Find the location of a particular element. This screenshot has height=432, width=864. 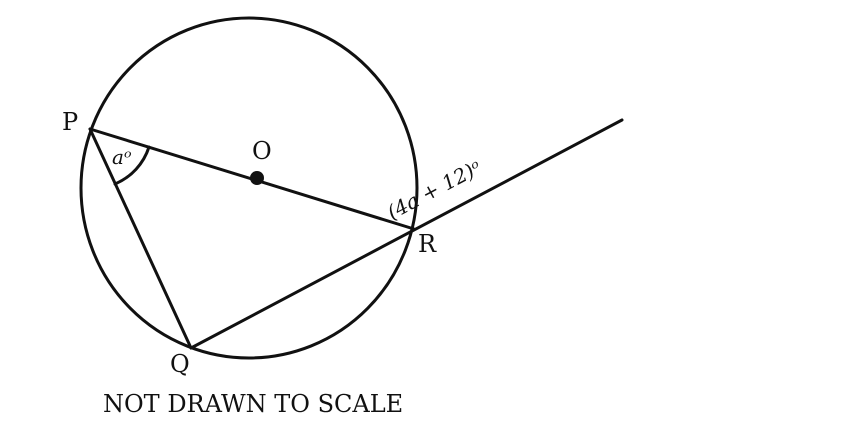

not-to-scale-caption: NOT DRAWN TO SCALE is located at coordinates (253, 404).